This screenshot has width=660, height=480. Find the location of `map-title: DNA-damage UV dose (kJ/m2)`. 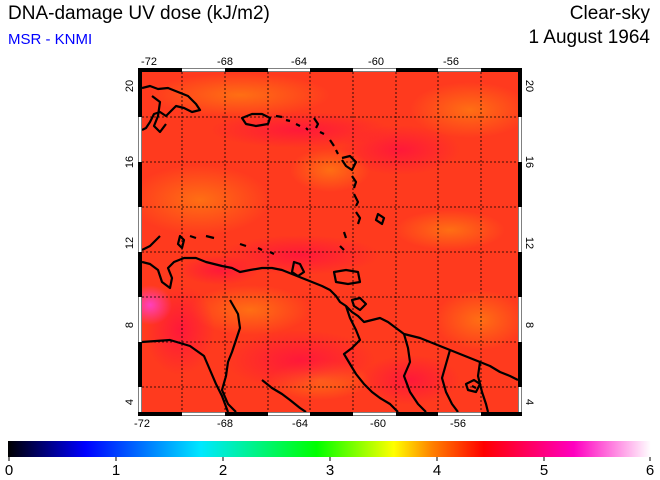

map-title: DNA-damage UV dose (kJ/m2) is located at coordinates (139, 13).